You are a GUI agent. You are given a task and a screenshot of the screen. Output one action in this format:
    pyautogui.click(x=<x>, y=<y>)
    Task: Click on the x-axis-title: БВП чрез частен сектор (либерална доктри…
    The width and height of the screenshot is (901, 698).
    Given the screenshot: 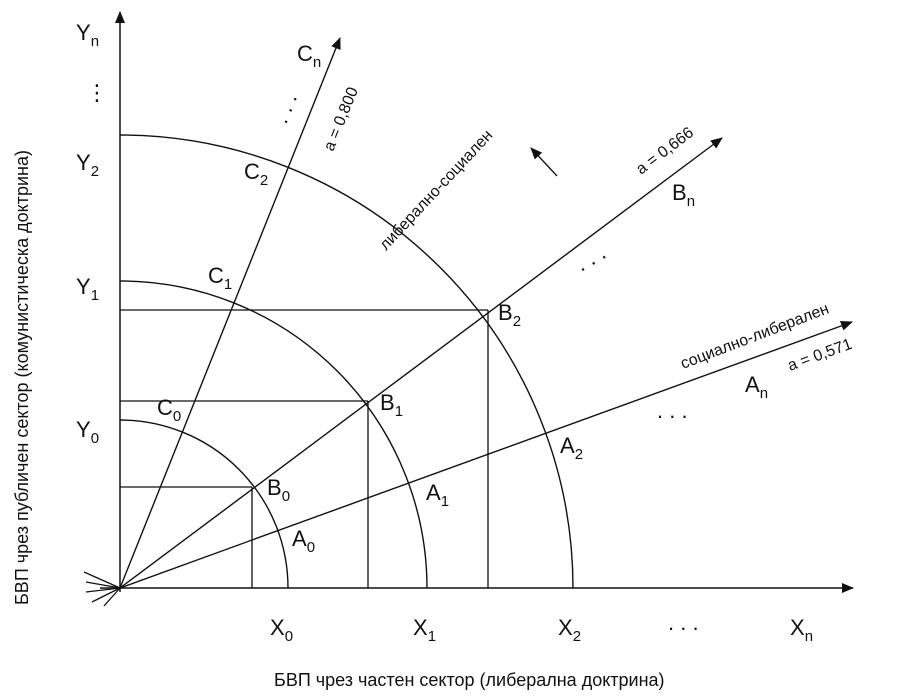 What is the action you would take?
    pyautogui.click(x=469, y=680)
    